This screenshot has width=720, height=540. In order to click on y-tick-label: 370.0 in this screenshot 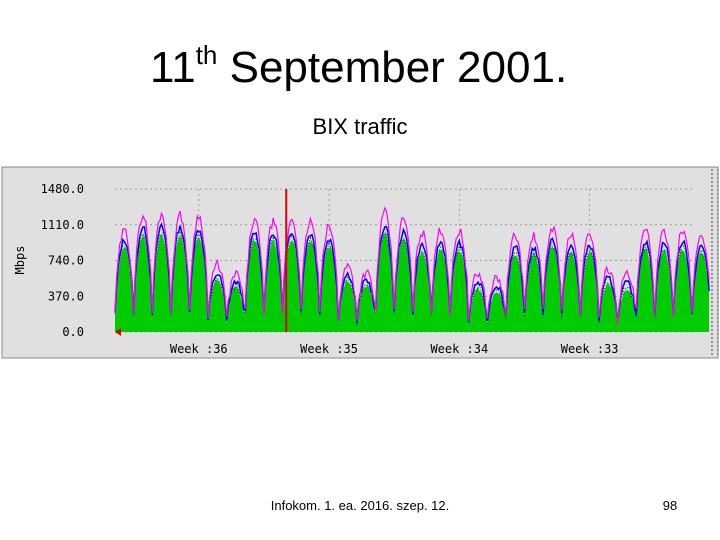, I will do `click(66, 296)`.